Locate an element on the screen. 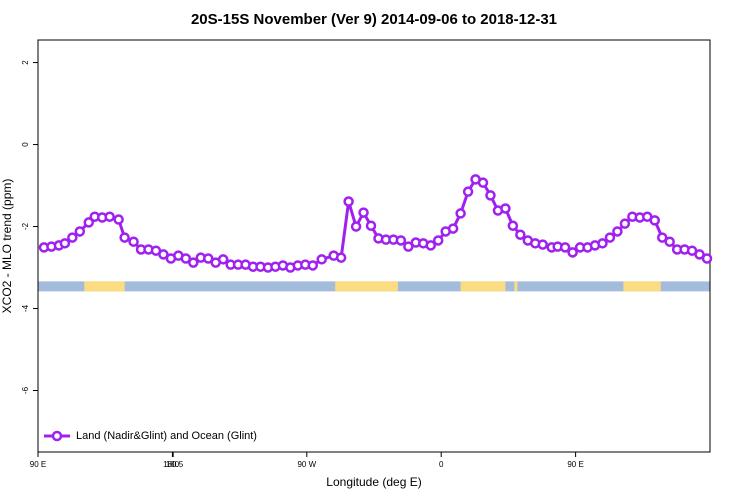 This screenshot has width=750, height=500. y-tick-label: 0 is located at coordinates (25, 144).